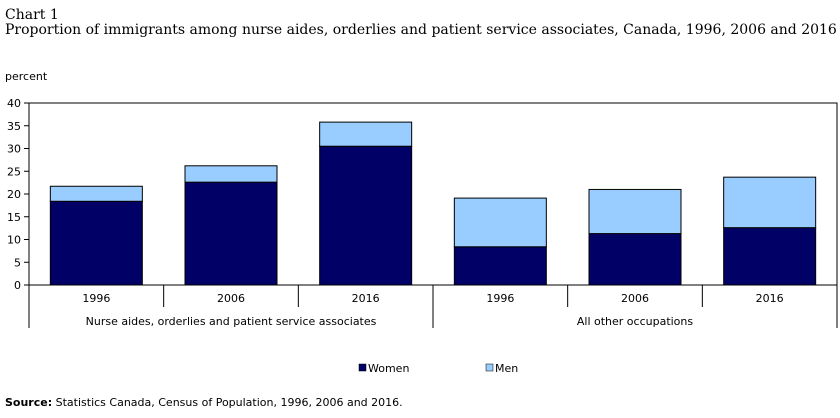 The height and width of the screenshot is (418, 840). Describe the element at coordinates (14, 149) in the screenshot. I see `y-tick-label: 30` at that location.